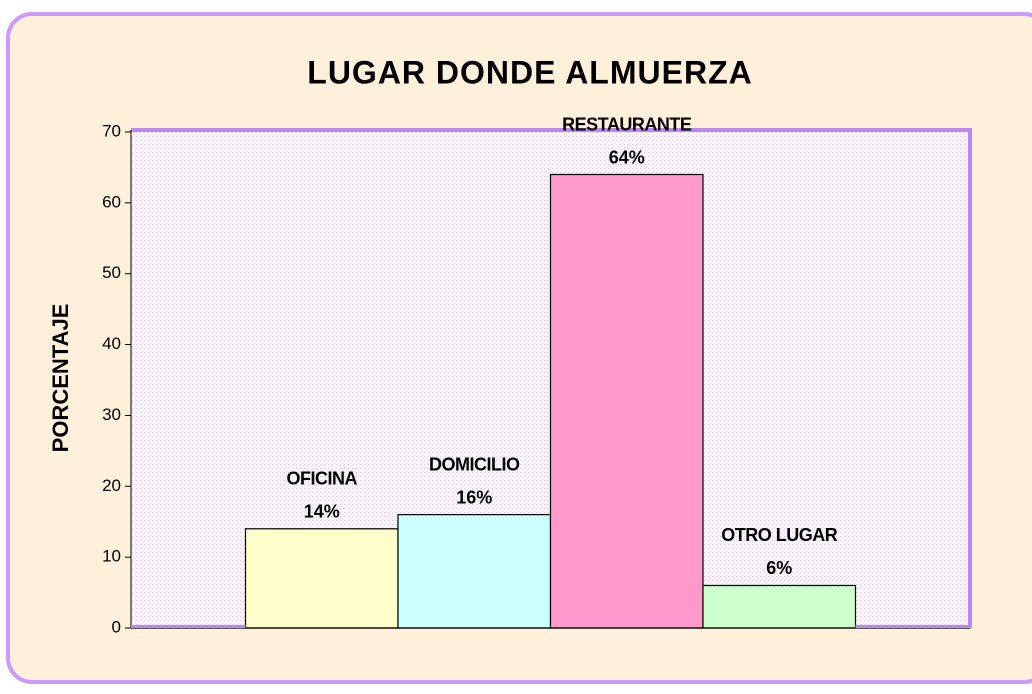 This screenshot has width=1032, height=694. Describe the element at coordinates (474, 497) in the screenshot. I see `data-label-value: 16%` at that location.